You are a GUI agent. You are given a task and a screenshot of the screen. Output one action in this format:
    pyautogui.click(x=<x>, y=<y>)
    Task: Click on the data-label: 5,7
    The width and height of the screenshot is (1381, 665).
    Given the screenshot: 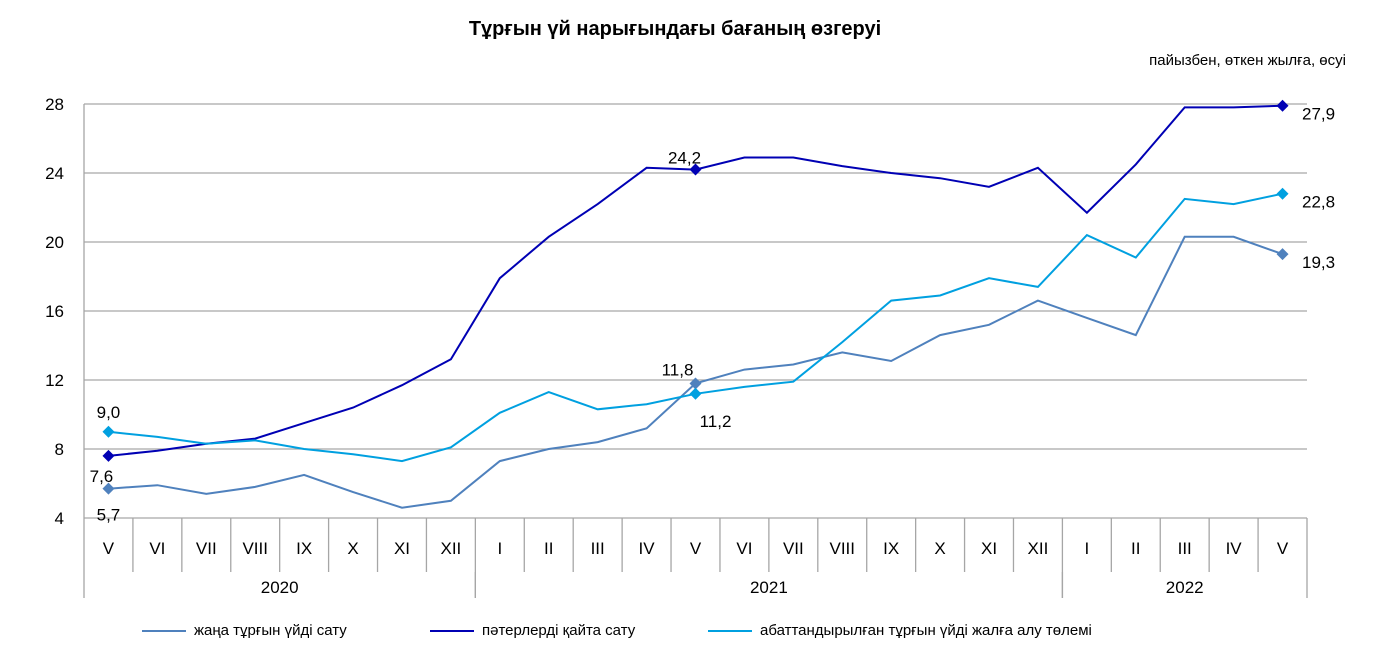 What is the action you would take?
    pyautogui.click(x=109, y=515)
    